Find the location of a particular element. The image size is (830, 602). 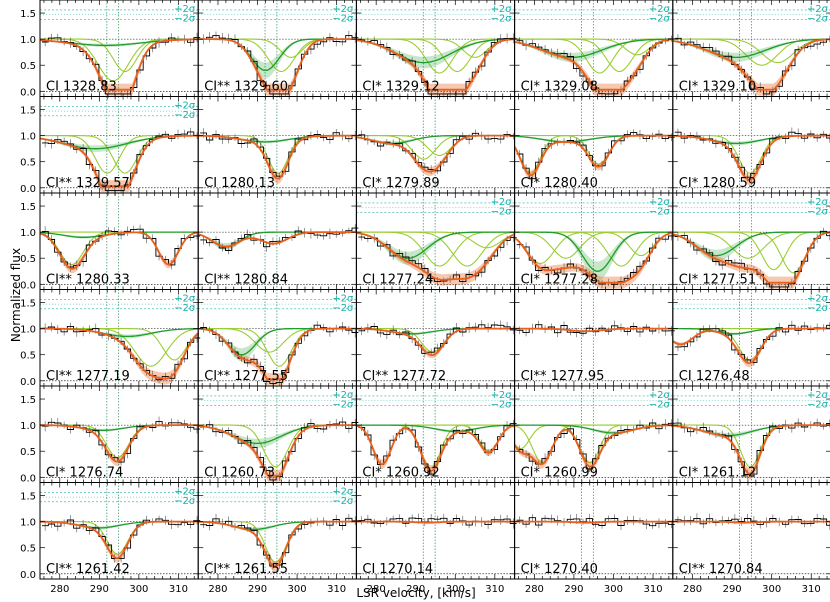

panel: +2σ−2σ CI** 1277.19 0.0 0.5 1.0 1.5 is located at coordinates (110, 339).